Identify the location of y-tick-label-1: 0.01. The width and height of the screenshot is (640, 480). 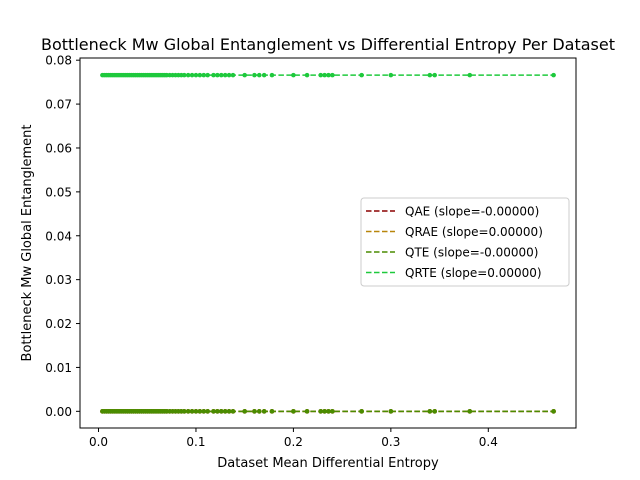
(58, 368).